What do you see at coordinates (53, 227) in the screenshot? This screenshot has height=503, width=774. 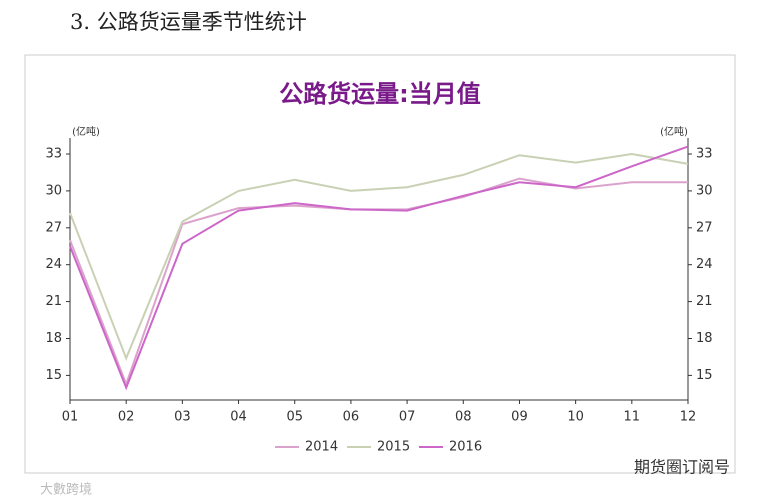 I see `y-tick-label: 27` at bounding box center [53, 227].